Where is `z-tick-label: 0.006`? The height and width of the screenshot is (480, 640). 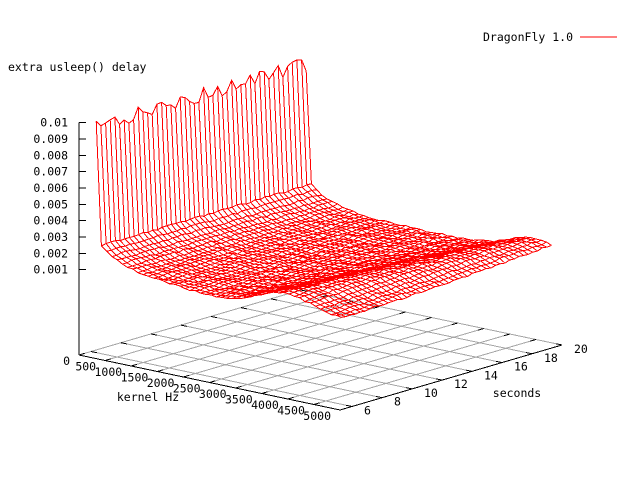
z-tick-label: 0.006 is located at coordinates (50, 188).